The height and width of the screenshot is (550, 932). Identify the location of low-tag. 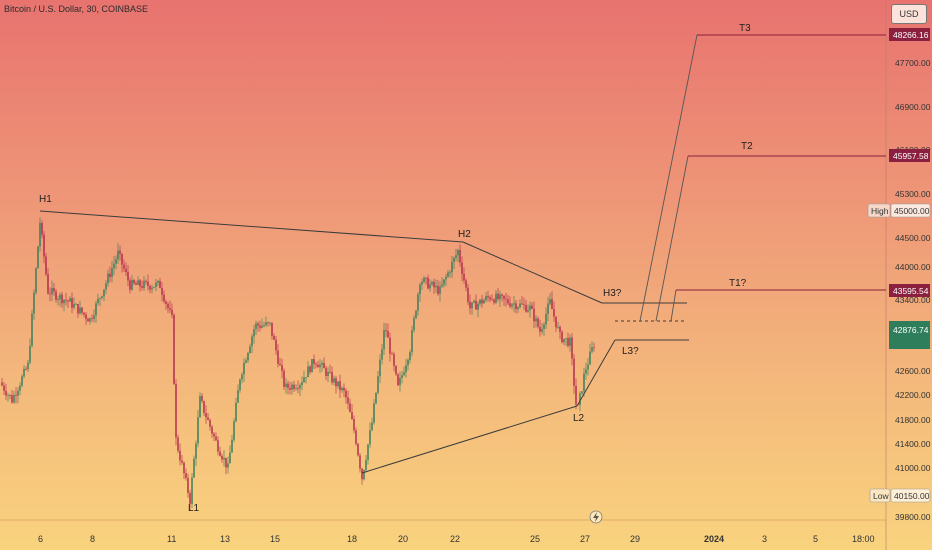
(880, 495).